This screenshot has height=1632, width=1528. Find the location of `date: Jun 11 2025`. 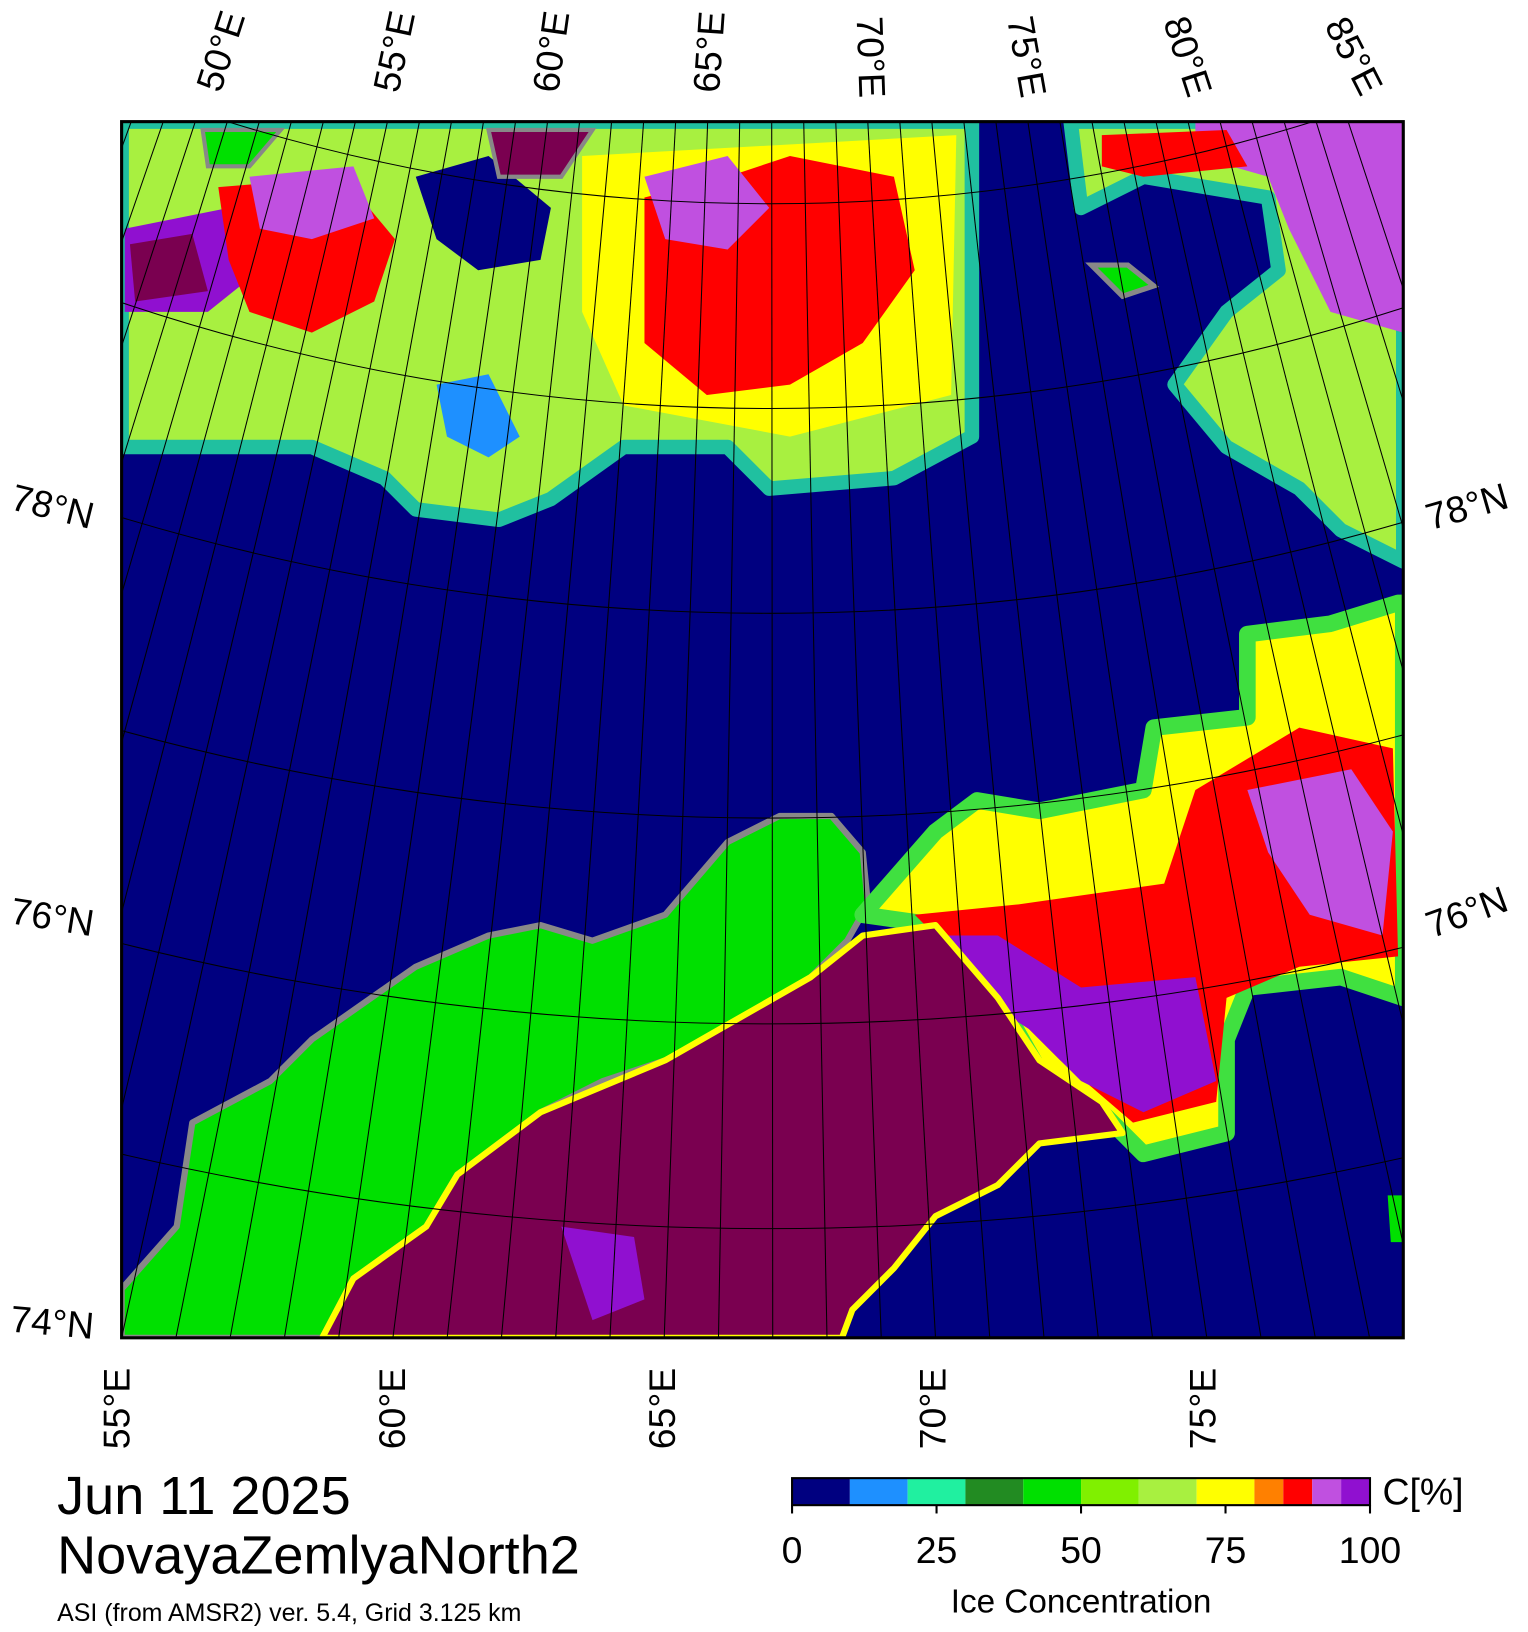

date: Jun 11 2025 is located at coordinates (204, 1496).